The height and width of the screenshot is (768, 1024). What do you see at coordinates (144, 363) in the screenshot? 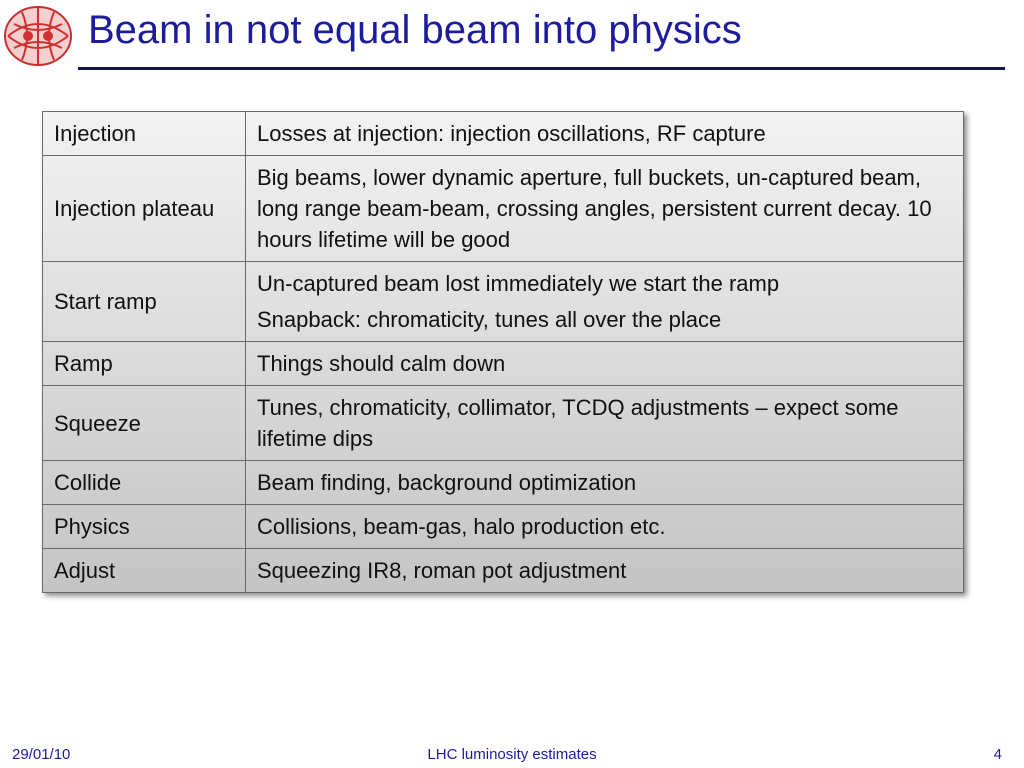
I see `stage-cell: Ramp` at bounding box center [144, 363].